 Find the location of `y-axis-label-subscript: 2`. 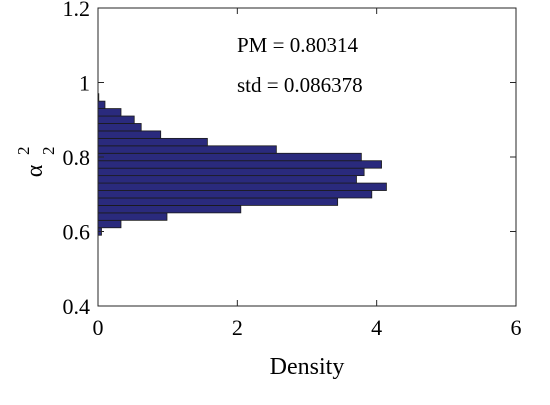

y-axis-label-subscript: 2 is located at coordinates (48, 151).